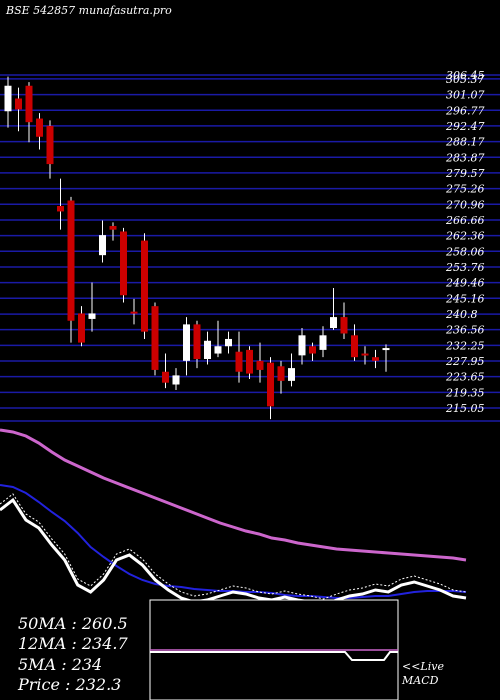 This screenshot has height=700, width=500. What do you see at coordinates (88, 10) in the screenshot?
I see `chart-title: BSE 542857 munafasutra.pro` at bounding box center [88, 10].